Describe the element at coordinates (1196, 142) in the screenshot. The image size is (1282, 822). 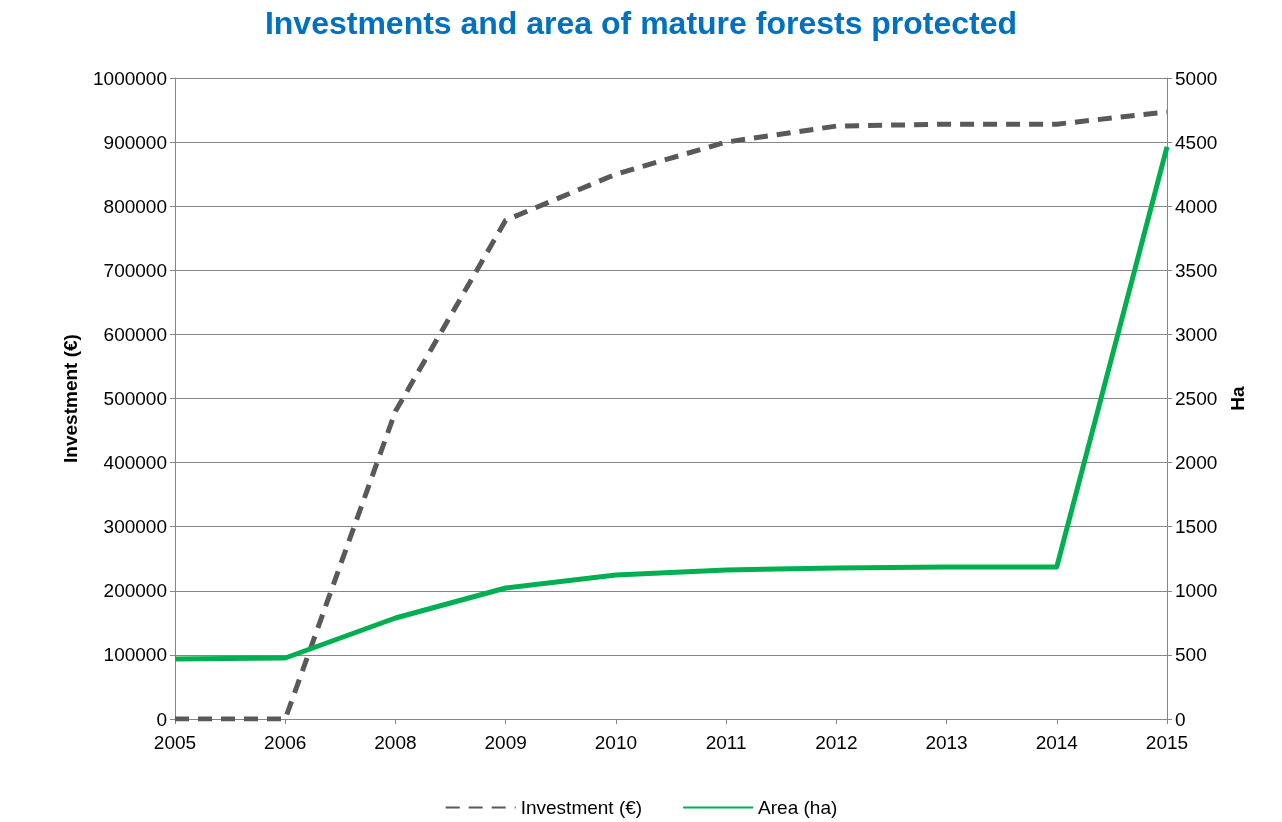
I see `y2-tick-label: 4500` at that location.